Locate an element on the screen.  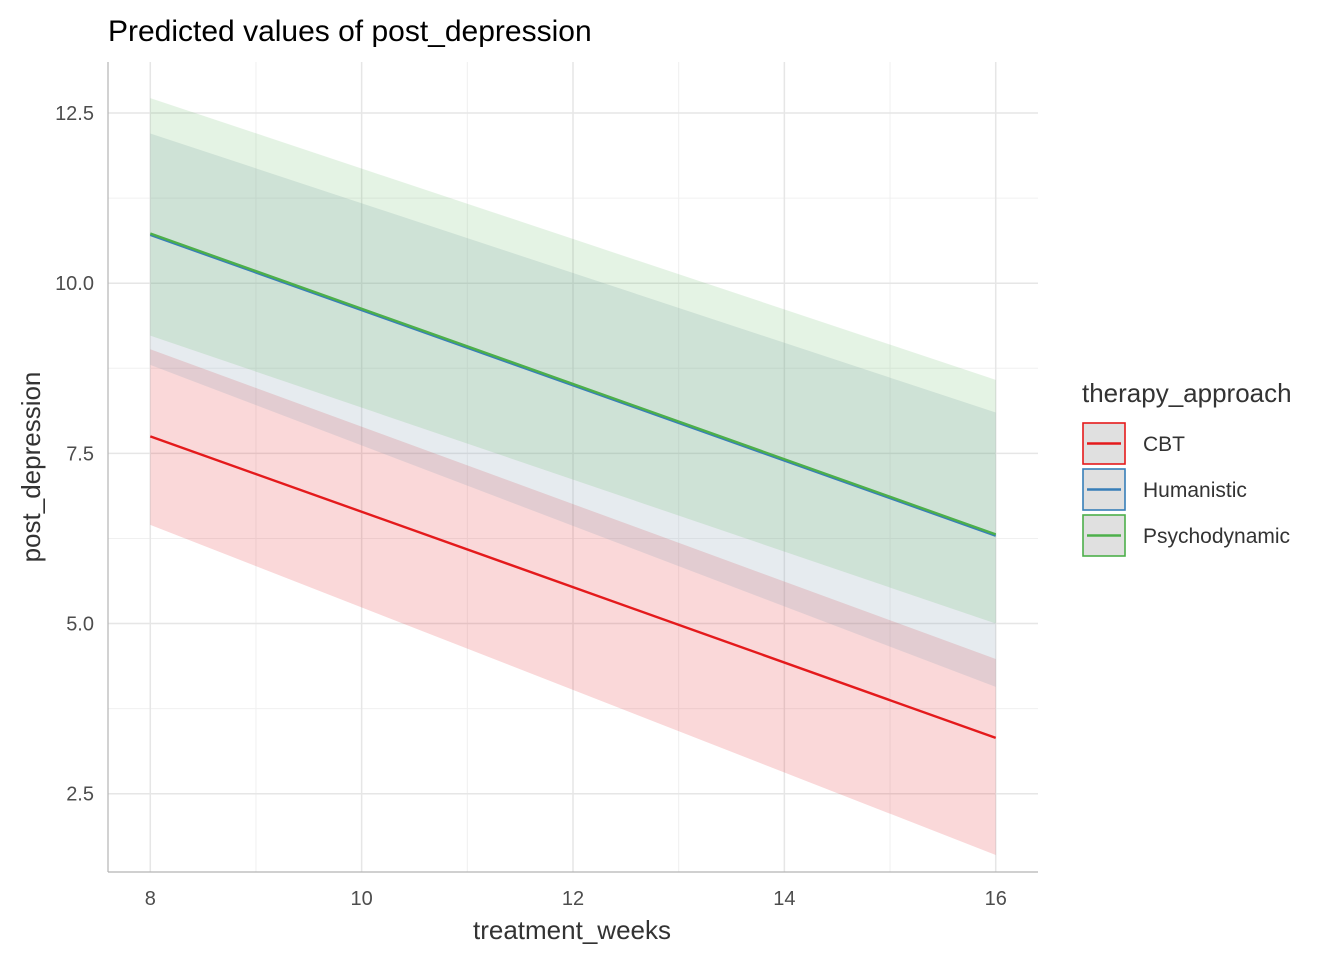
legend-item-humanistic: Humanistic is located at coordinates (1164, 489).